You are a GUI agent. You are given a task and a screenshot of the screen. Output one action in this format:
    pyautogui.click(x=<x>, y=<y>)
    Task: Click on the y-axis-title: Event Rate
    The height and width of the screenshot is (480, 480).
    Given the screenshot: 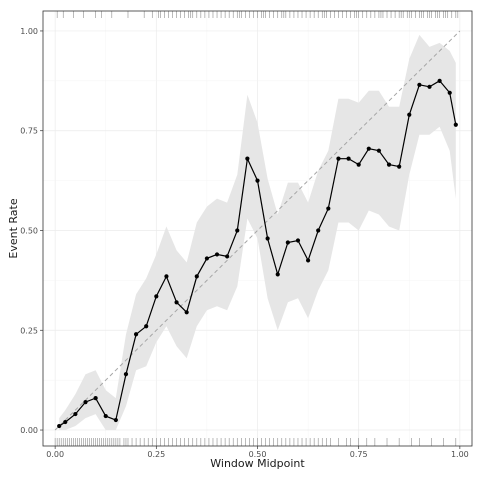 What is the action you would take?
    pyautogui.click(x=13, y=228)
    